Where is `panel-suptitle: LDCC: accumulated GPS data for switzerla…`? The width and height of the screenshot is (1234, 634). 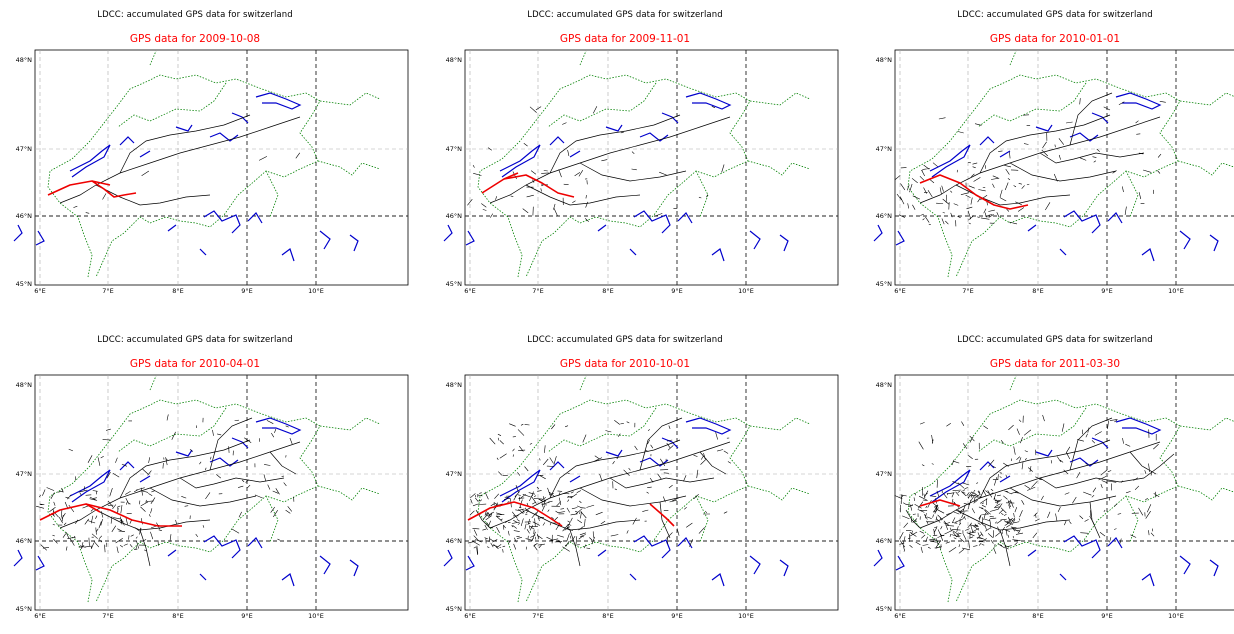
panel-suptitle: LDCC: accumulated GPS data for switzerla… is located at coordinates (625, 15).